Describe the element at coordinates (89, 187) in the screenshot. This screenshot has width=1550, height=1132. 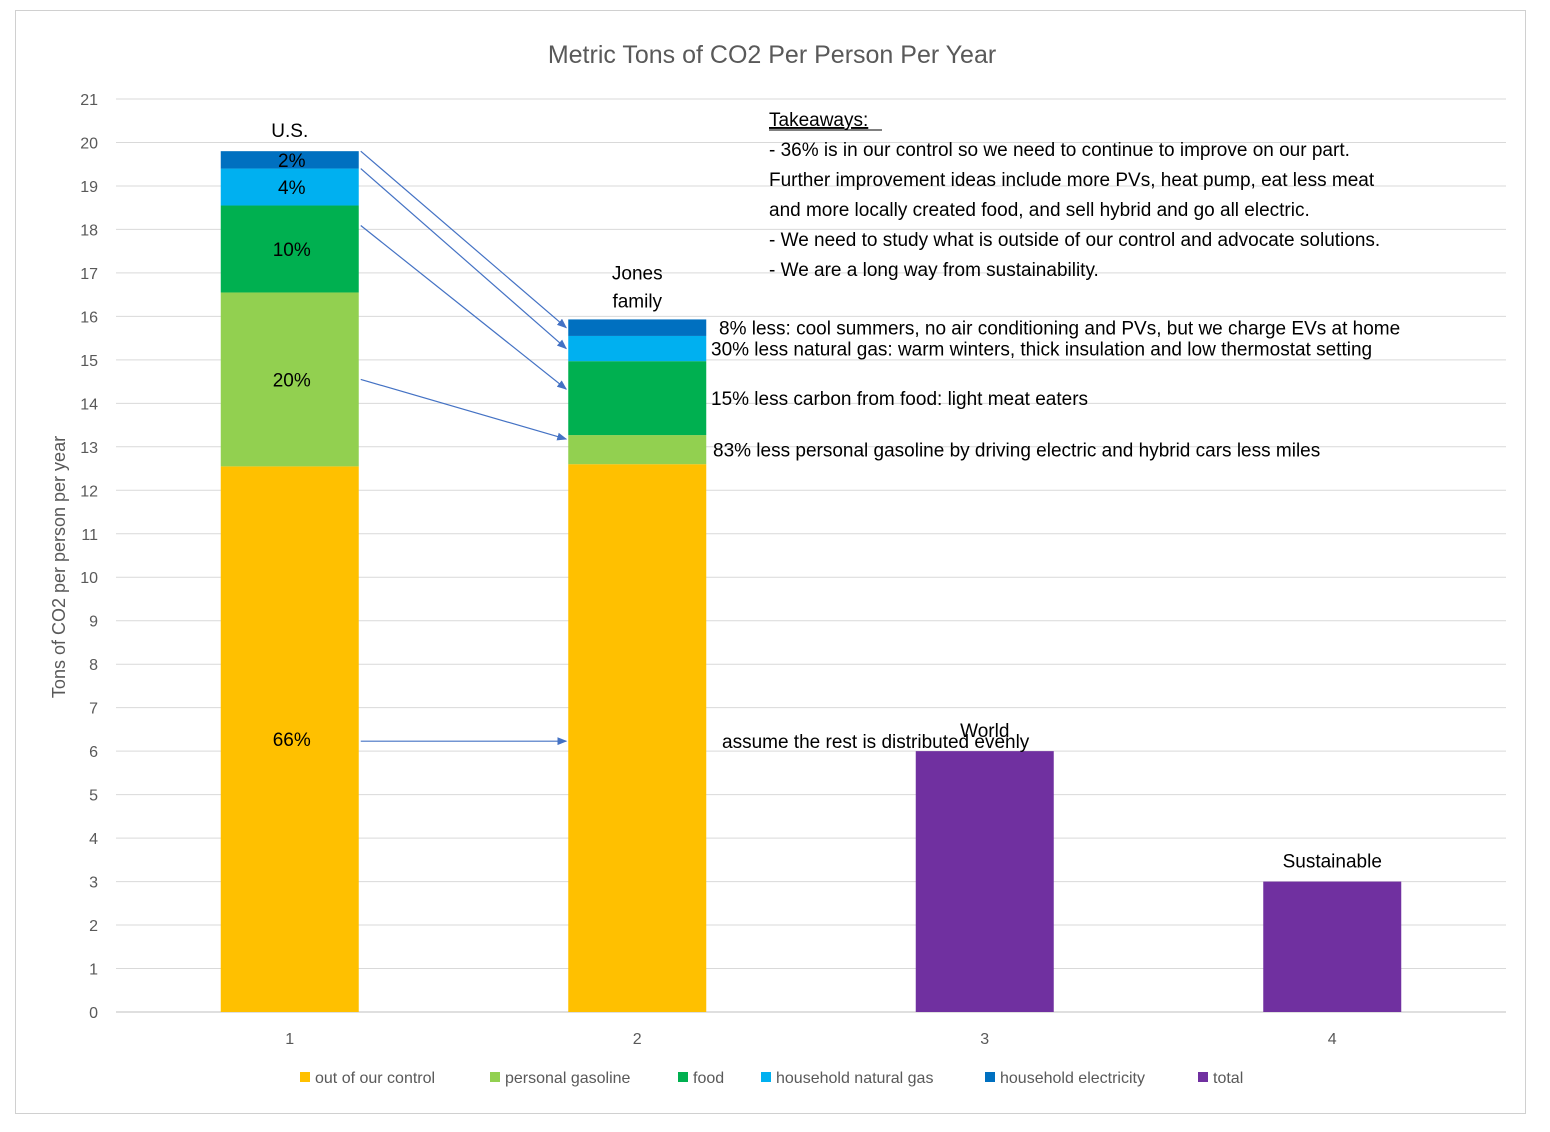
I see `y-tick-label: 19` at that location.